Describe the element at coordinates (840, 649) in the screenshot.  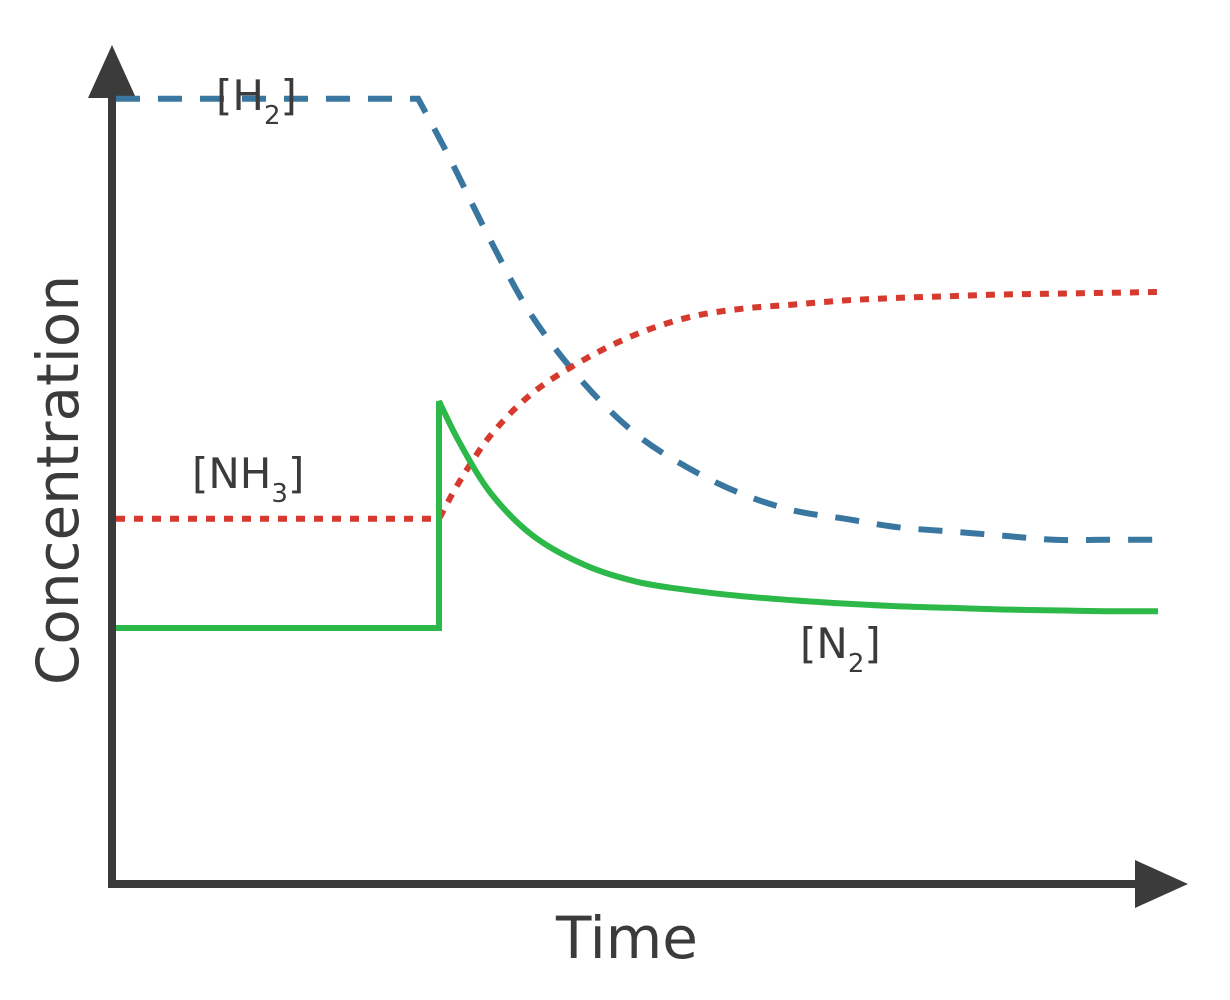
I see `series-label-n2: [N2]` at that location.